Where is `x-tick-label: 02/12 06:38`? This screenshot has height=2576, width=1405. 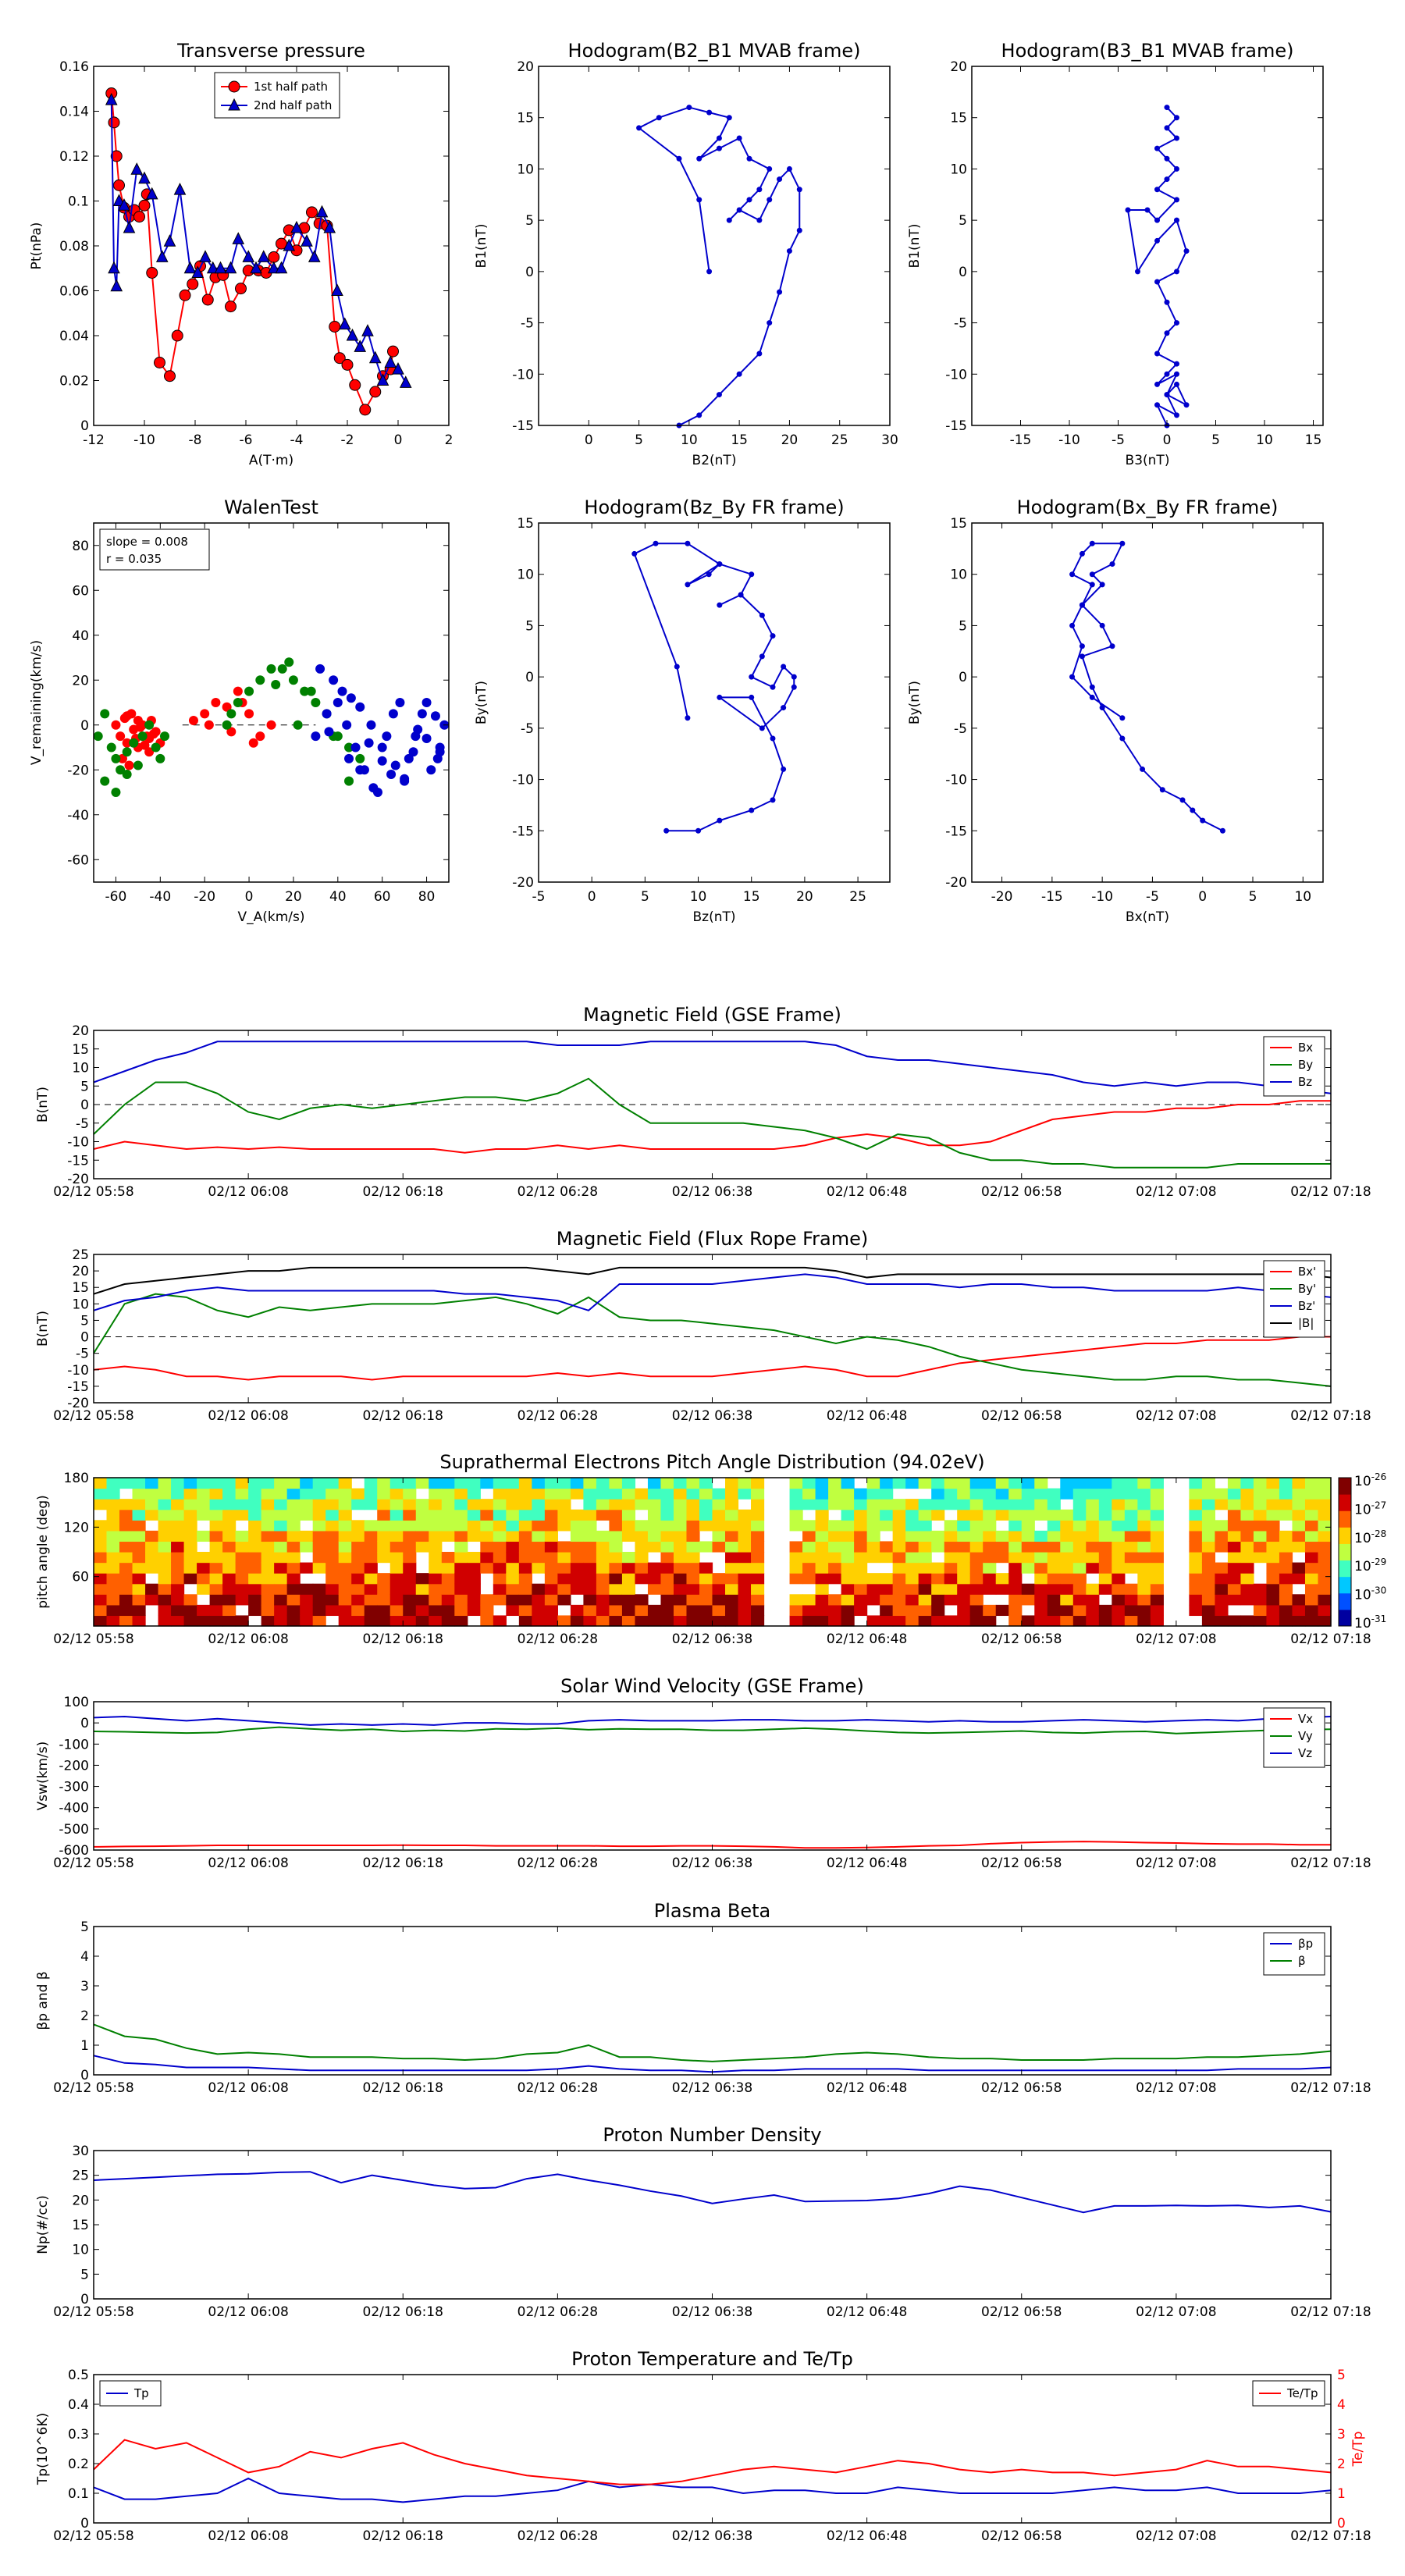
x-tick-label: 02/12 06:38 is located at coordinates (712, 2536).